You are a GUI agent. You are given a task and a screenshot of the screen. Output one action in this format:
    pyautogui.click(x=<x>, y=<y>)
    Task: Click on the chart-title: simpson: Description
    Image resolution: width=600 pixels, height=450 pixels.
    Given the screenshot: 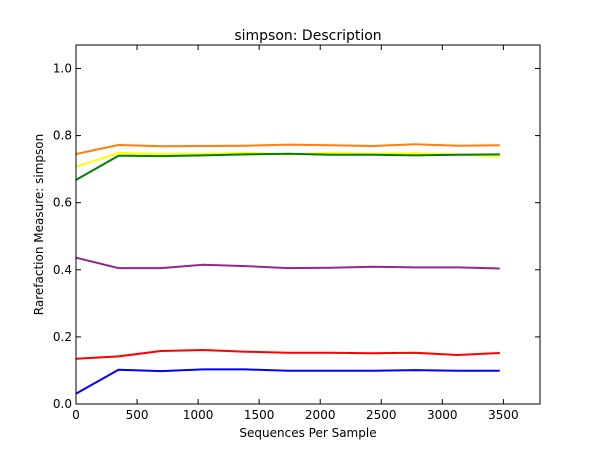 What is the action you would take?
    pyautogui.click(x=307, y=36)
    